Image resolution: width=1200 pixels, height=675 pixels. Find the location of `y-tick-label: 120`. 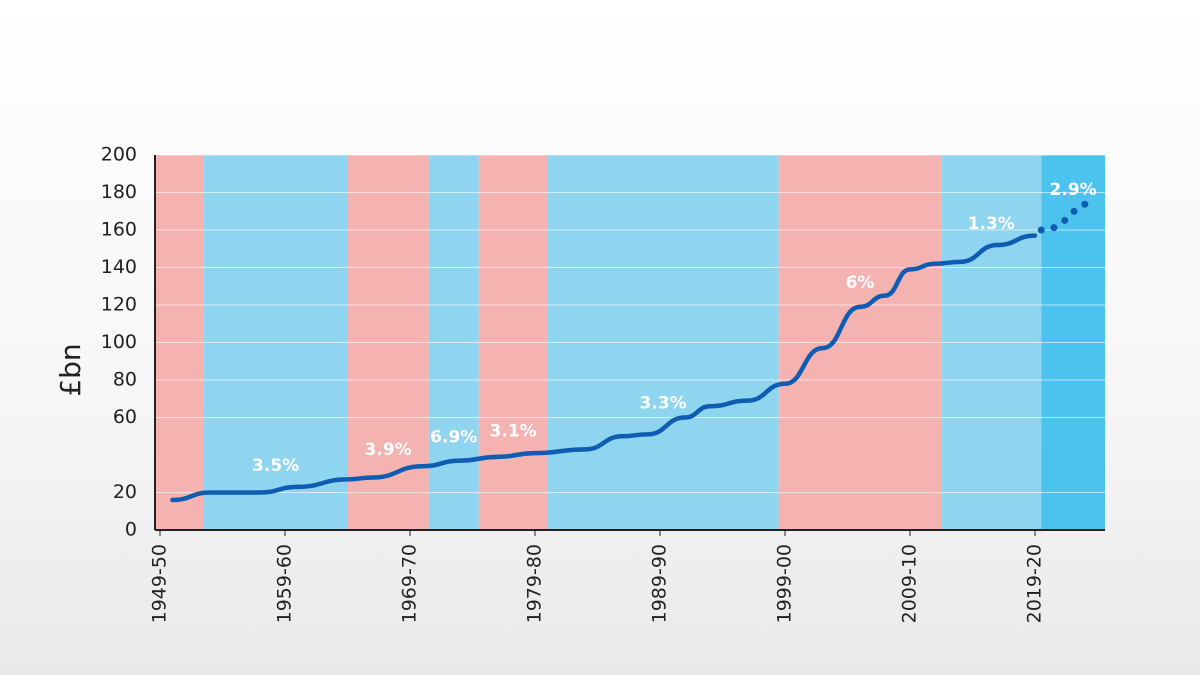

y-tick-label: 120 is located at coordinates (119, 305).